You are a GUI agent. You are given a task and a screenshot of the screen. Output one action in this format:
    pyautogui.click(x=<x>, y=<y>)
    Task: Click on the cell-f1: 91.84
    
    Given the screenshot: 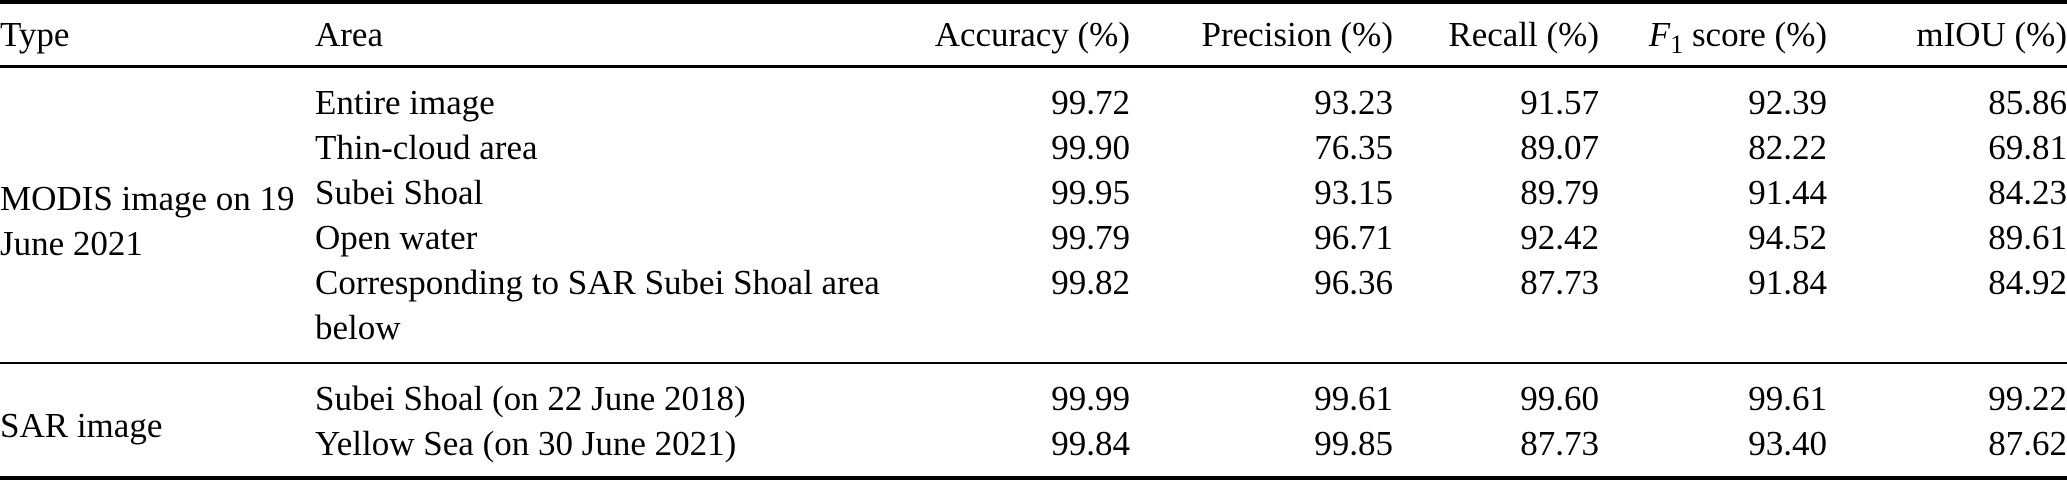 What is the action you would take?
    pyautogui.click(x=1787, y=282)
    